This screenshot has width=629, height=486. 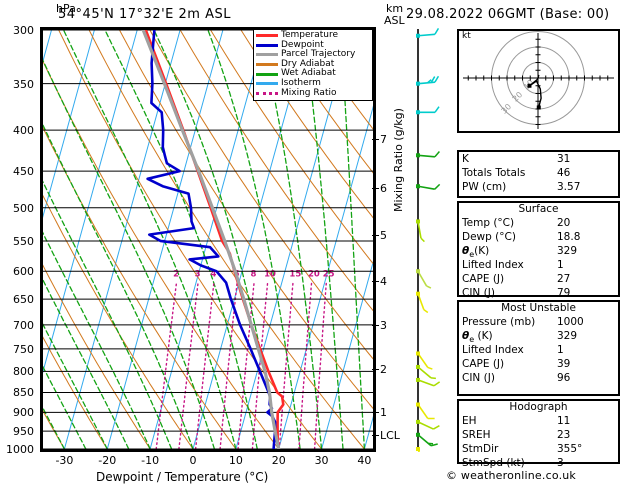 I want to click on info-row: Lifted Index 1, so click(x=538, y=350).